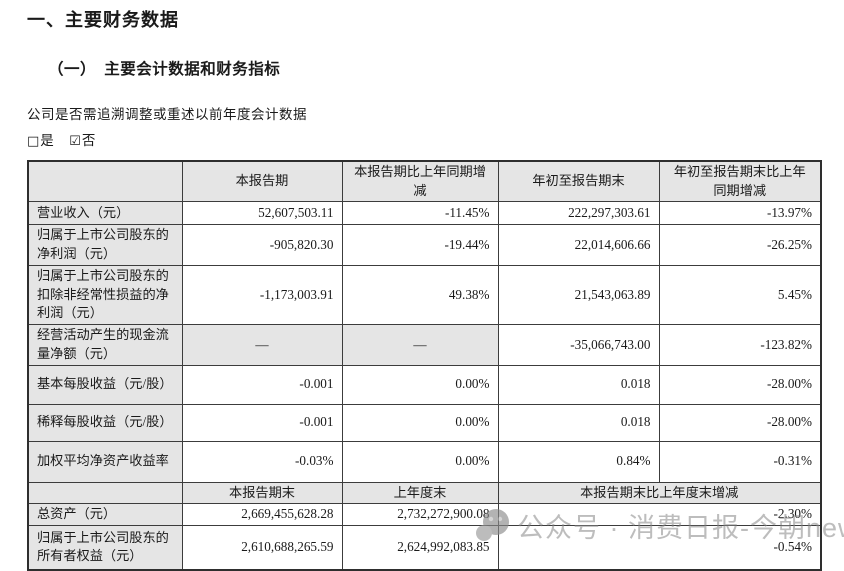  Describe the element at coordinates (420, 213) in the screenshot. I see `cell-value: -11.45%` at that location.